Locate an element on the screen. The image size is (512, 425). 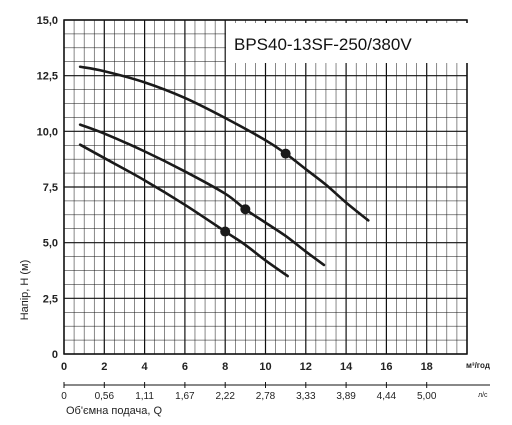
x-tick-label: 8 is located at coordinates (225, 367).